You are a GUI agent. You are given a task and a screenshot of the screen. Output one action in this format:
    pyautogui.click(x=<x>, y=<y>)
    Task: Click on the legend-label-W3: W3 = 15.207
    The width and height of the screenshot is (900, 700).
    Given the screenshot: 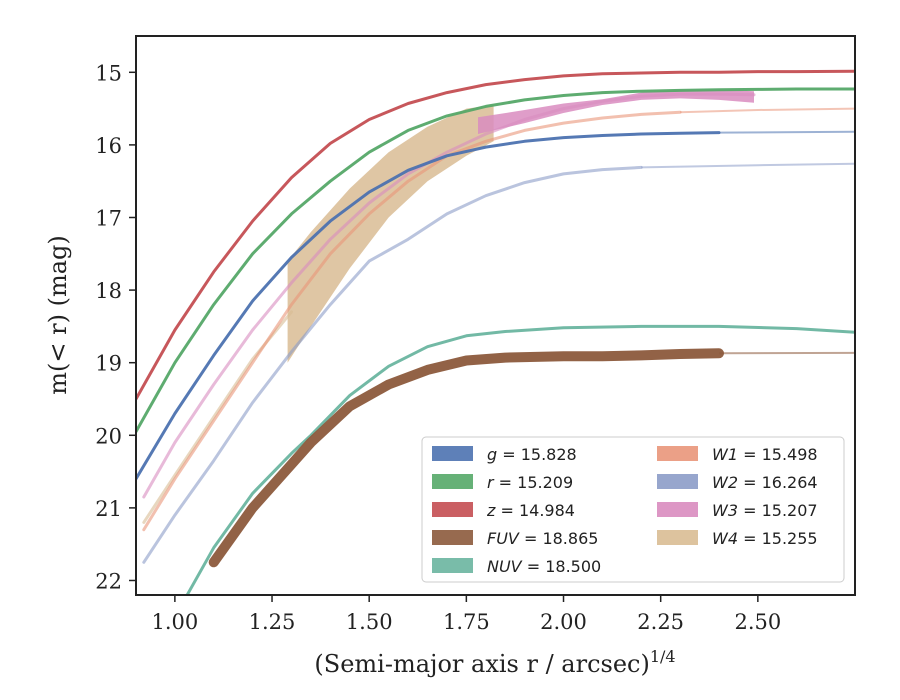 What is the action you would take?
    pyautogui.click(x=765, y=510)
    